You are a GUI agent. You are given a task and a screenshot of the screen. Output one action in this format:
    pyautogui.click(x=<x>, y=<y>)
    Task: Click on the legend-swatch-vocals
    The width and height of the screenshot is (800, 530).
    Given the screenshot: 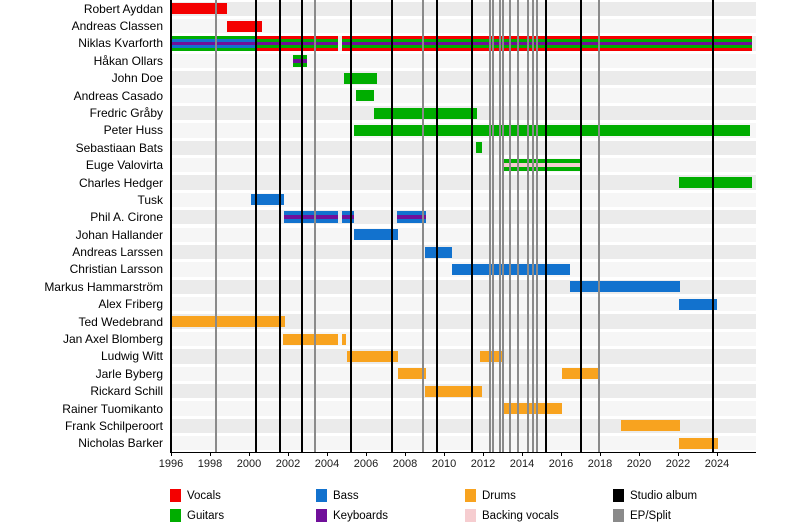 What is the action you would take?
    pyautogui.click(x=175, y=495)
    